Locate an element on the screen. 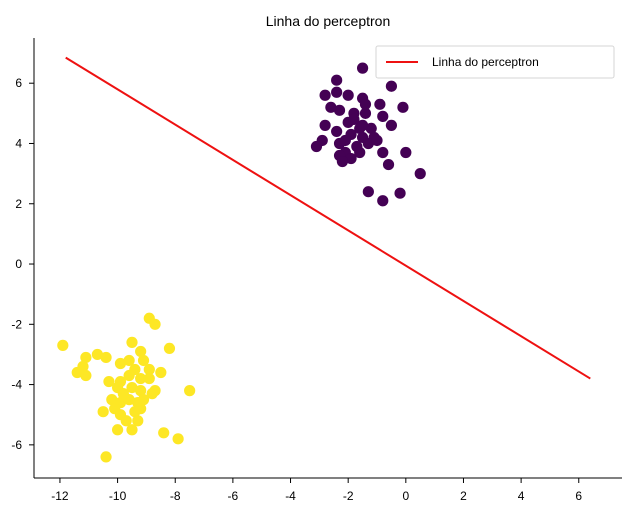  y-tick-label: -4 is located at coordinates (16, 385).